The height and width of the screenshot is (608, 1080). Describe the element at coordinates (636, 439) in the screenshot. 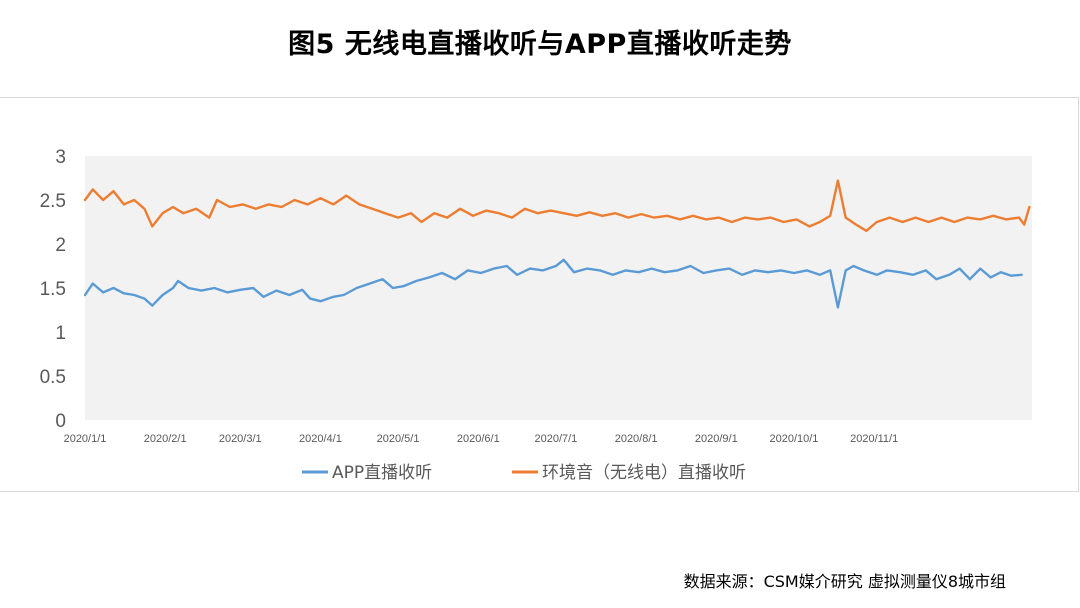

I see `x-tick-label: 2020/8/1` at that location.